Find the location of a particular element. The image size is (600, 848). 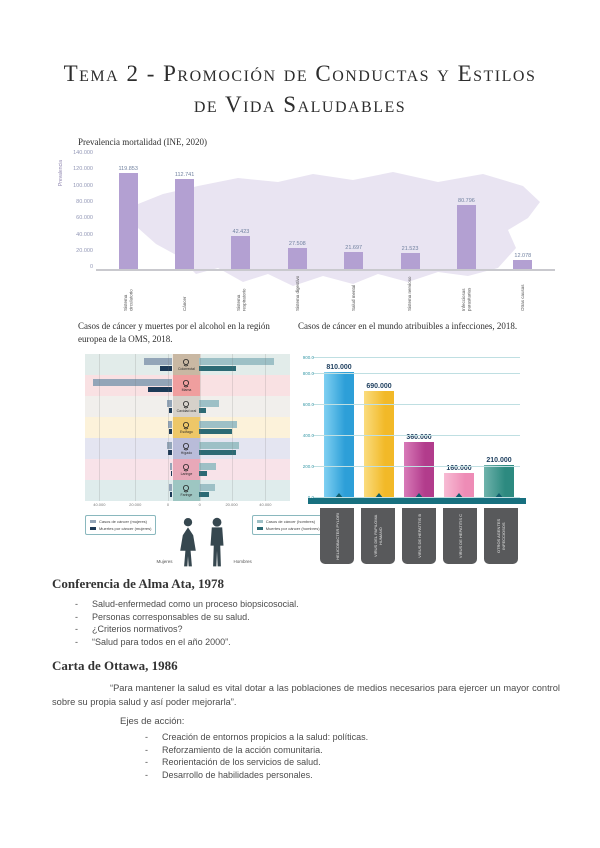

liver-icon is located at coordinates (186, 446).